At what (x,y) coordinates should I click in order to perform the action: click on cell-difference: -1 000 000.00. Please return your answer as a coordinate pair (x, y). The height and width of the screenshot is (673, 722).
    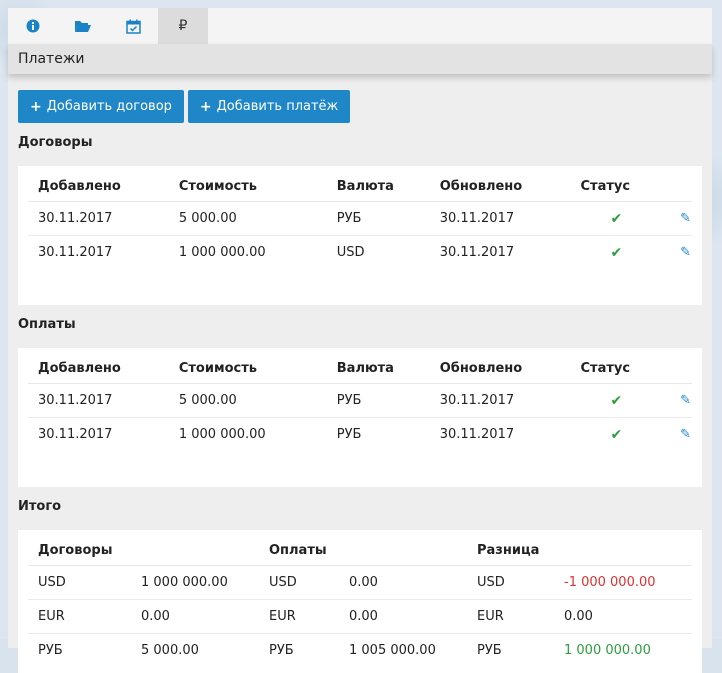
    Looking at the image, I should click on (623, 582).